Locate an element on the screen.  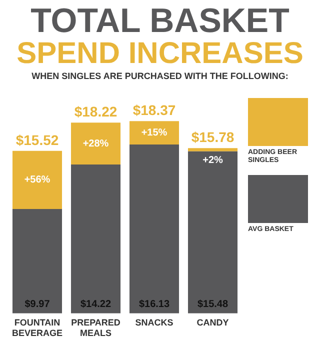
data-label: $14.22 is located at coordinates (96, 304).